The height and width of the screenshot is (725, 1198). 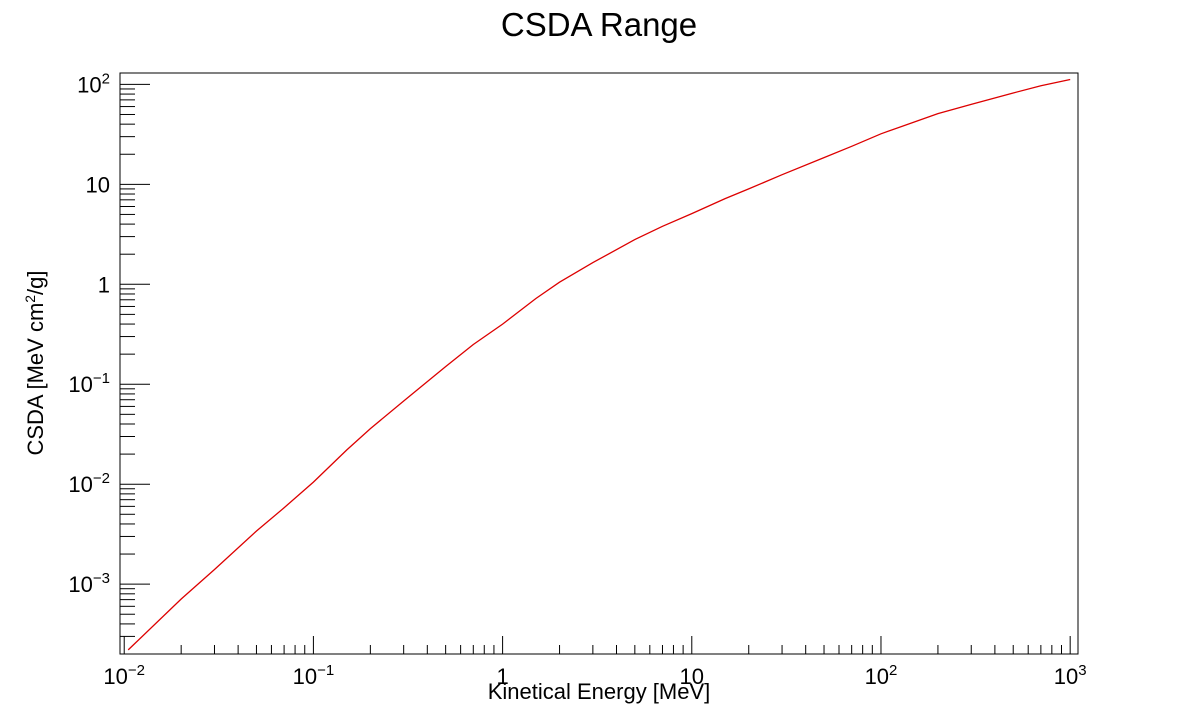 I want to click on y-axis-title-suffix: /g], so click(x=35, y=282).